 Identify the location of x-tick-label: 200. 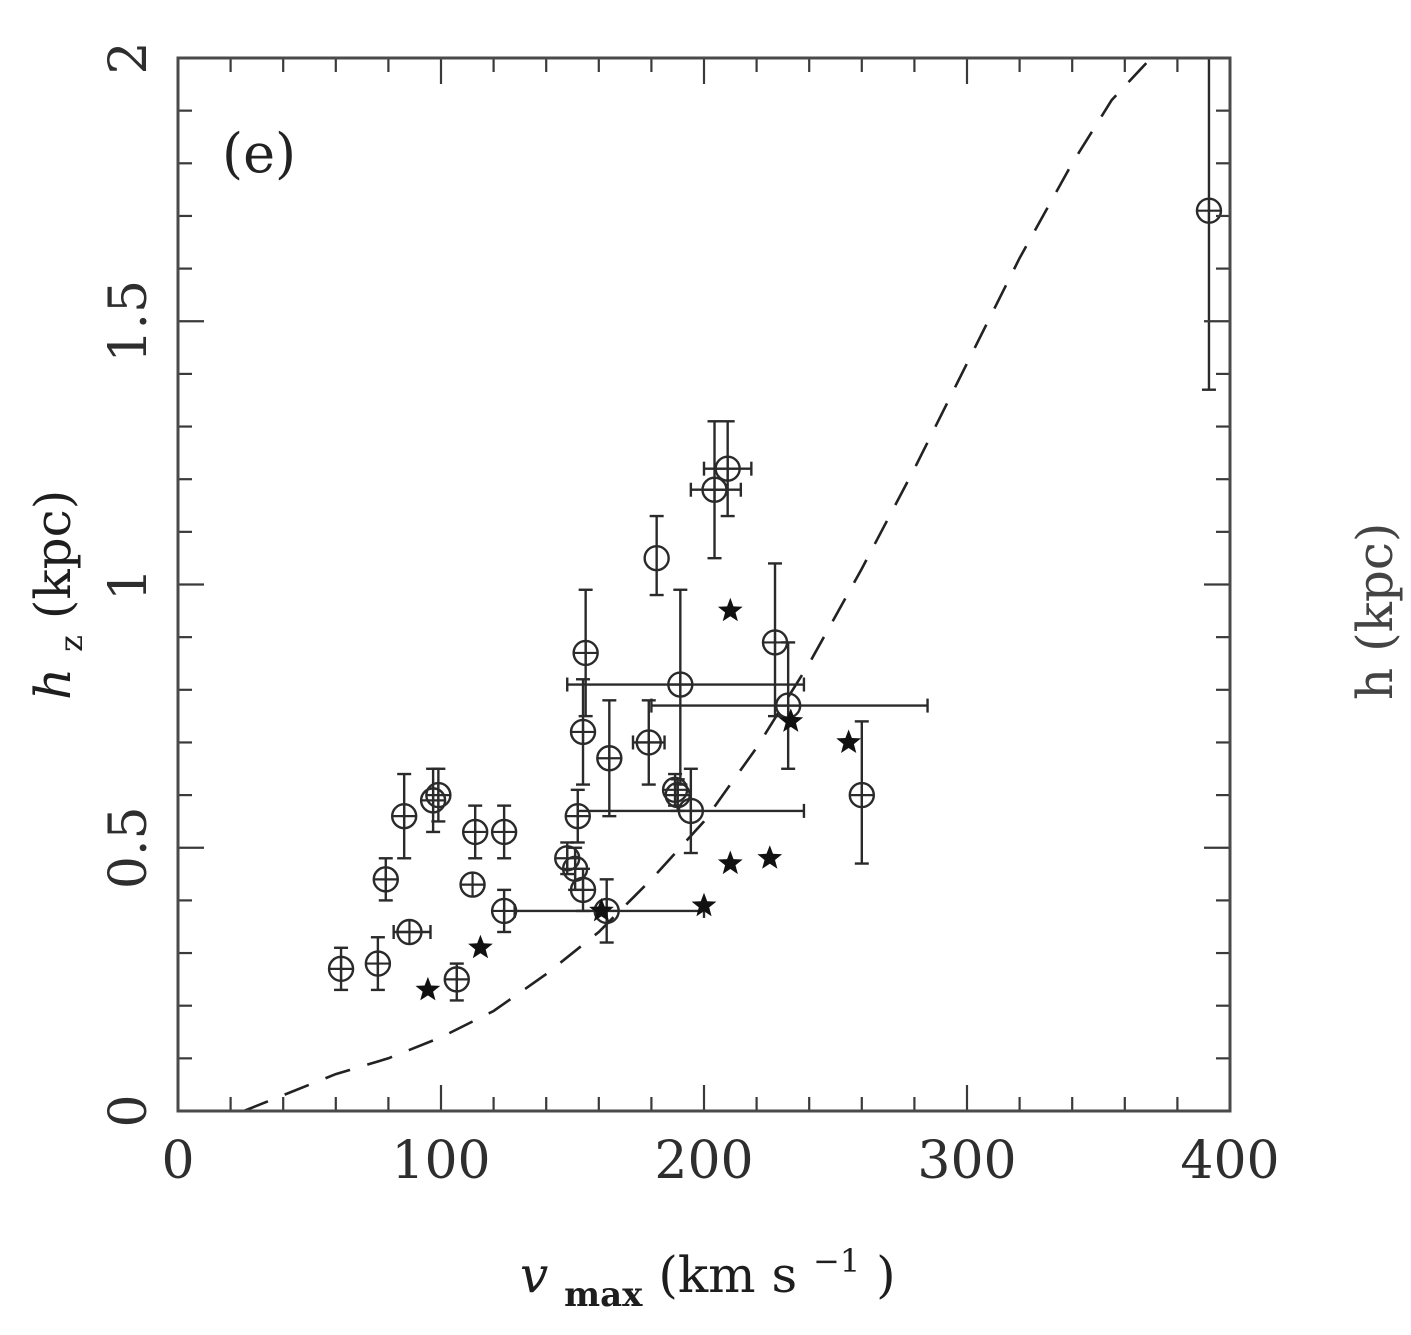
(703, 1161).